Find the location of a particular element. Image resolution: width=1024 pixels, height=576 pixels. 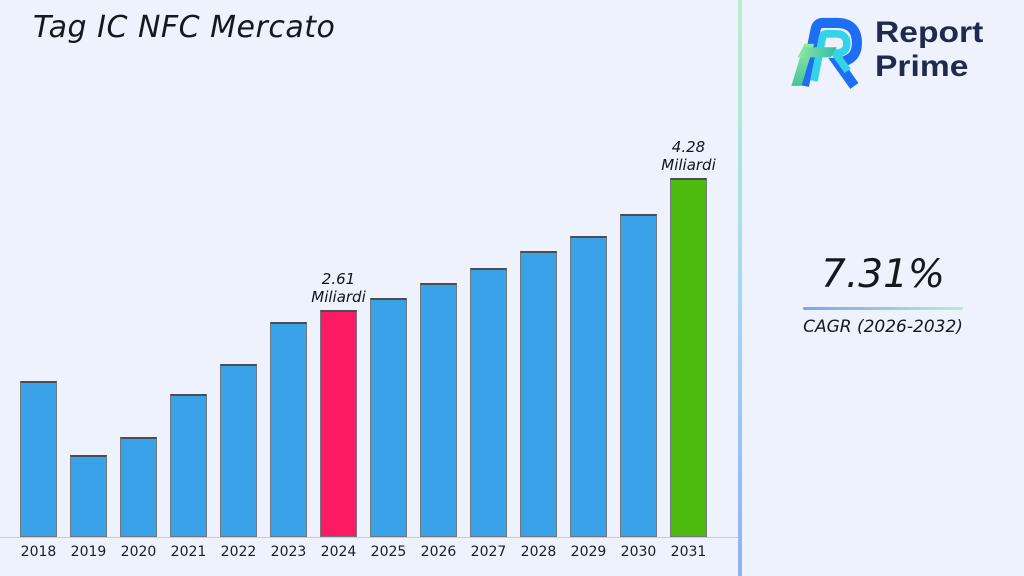

bar-column-2029: 2029 is located at coordinates (588, 398).